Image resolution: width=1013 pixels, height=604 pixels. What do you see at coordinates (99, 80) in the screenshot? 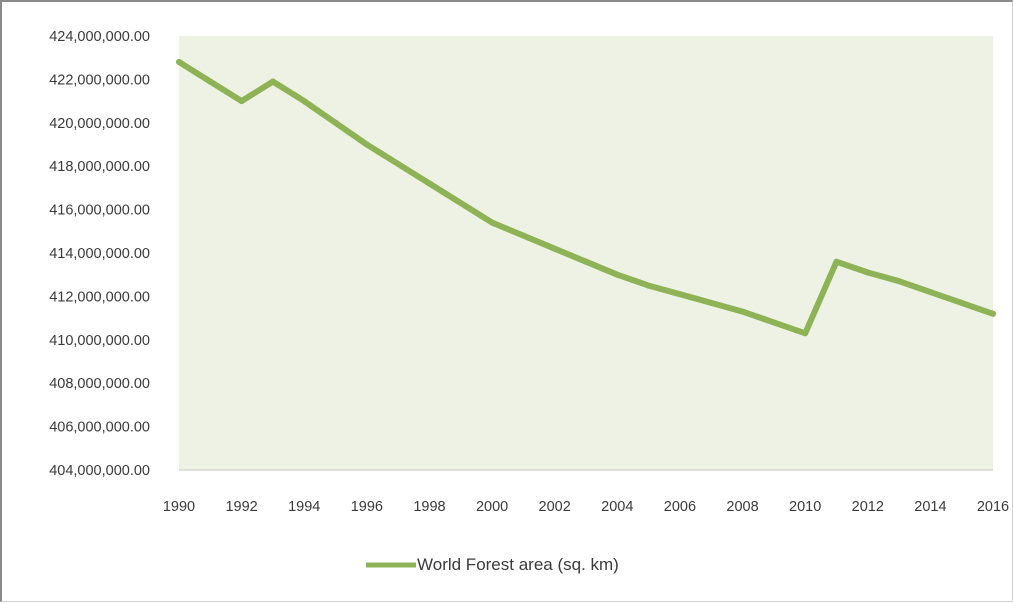
I see `y-tick-label: 422,000,000.00` at bounding box center [99, 80].